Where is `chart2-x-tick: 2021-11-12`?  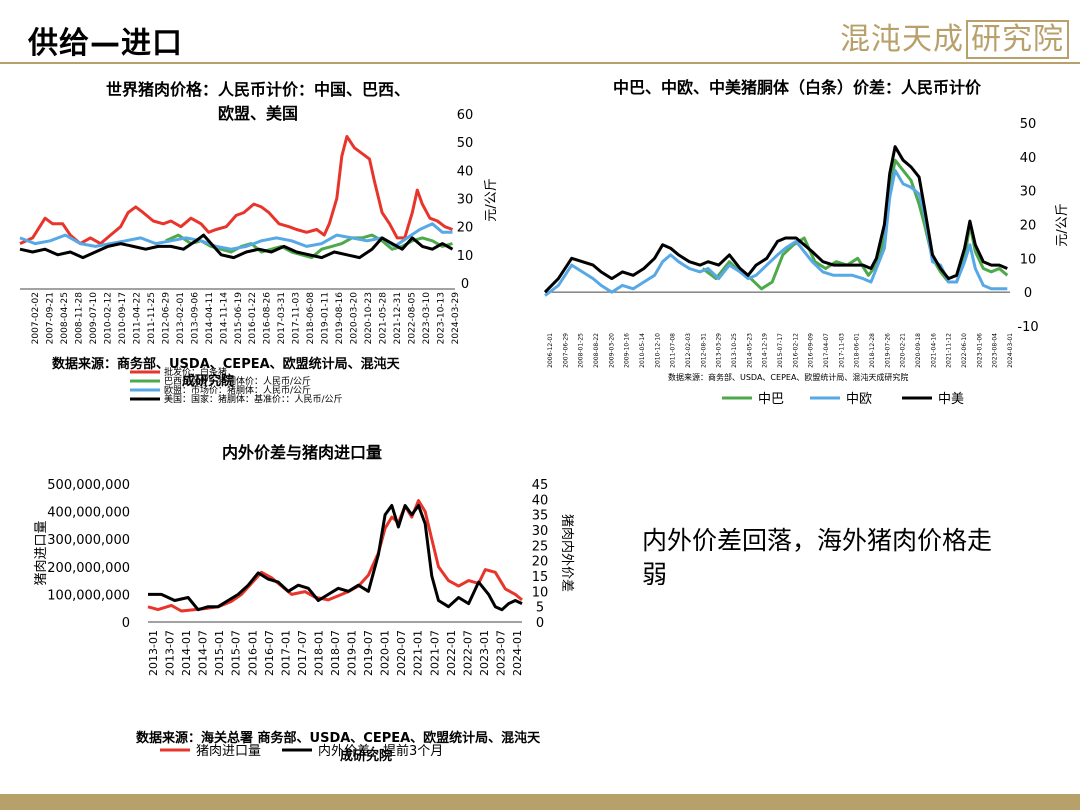
chart2-x-tick: 2021-11-12 is located at coordinates (949, 350).